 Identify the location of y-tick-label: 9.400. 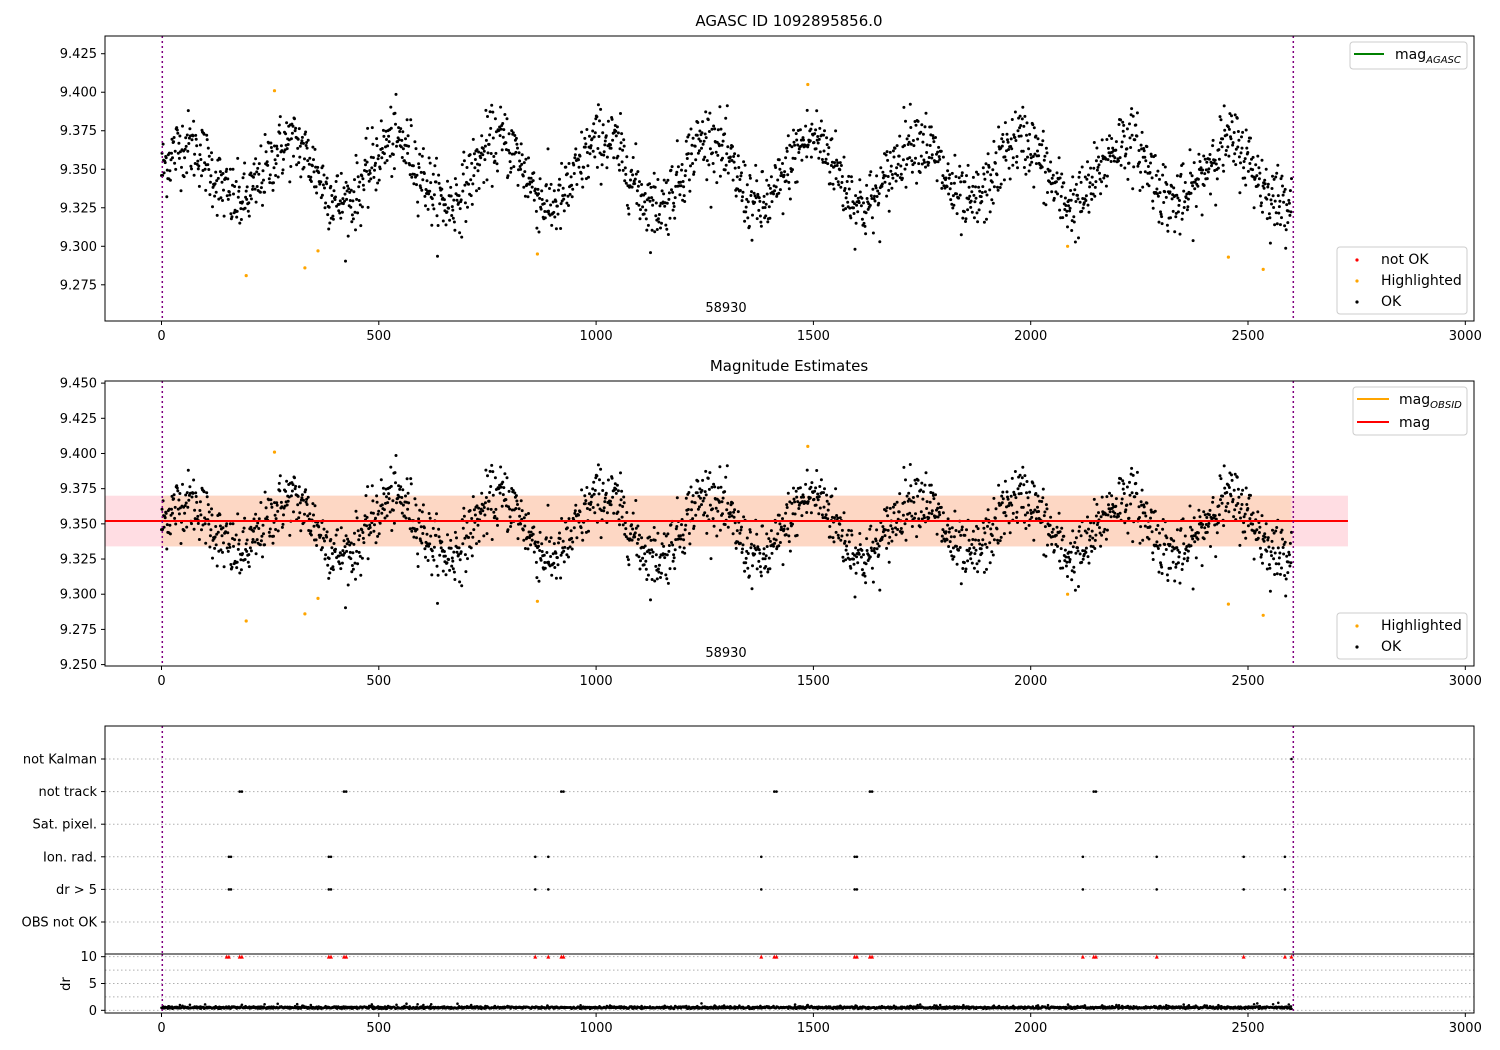
(78, 93).